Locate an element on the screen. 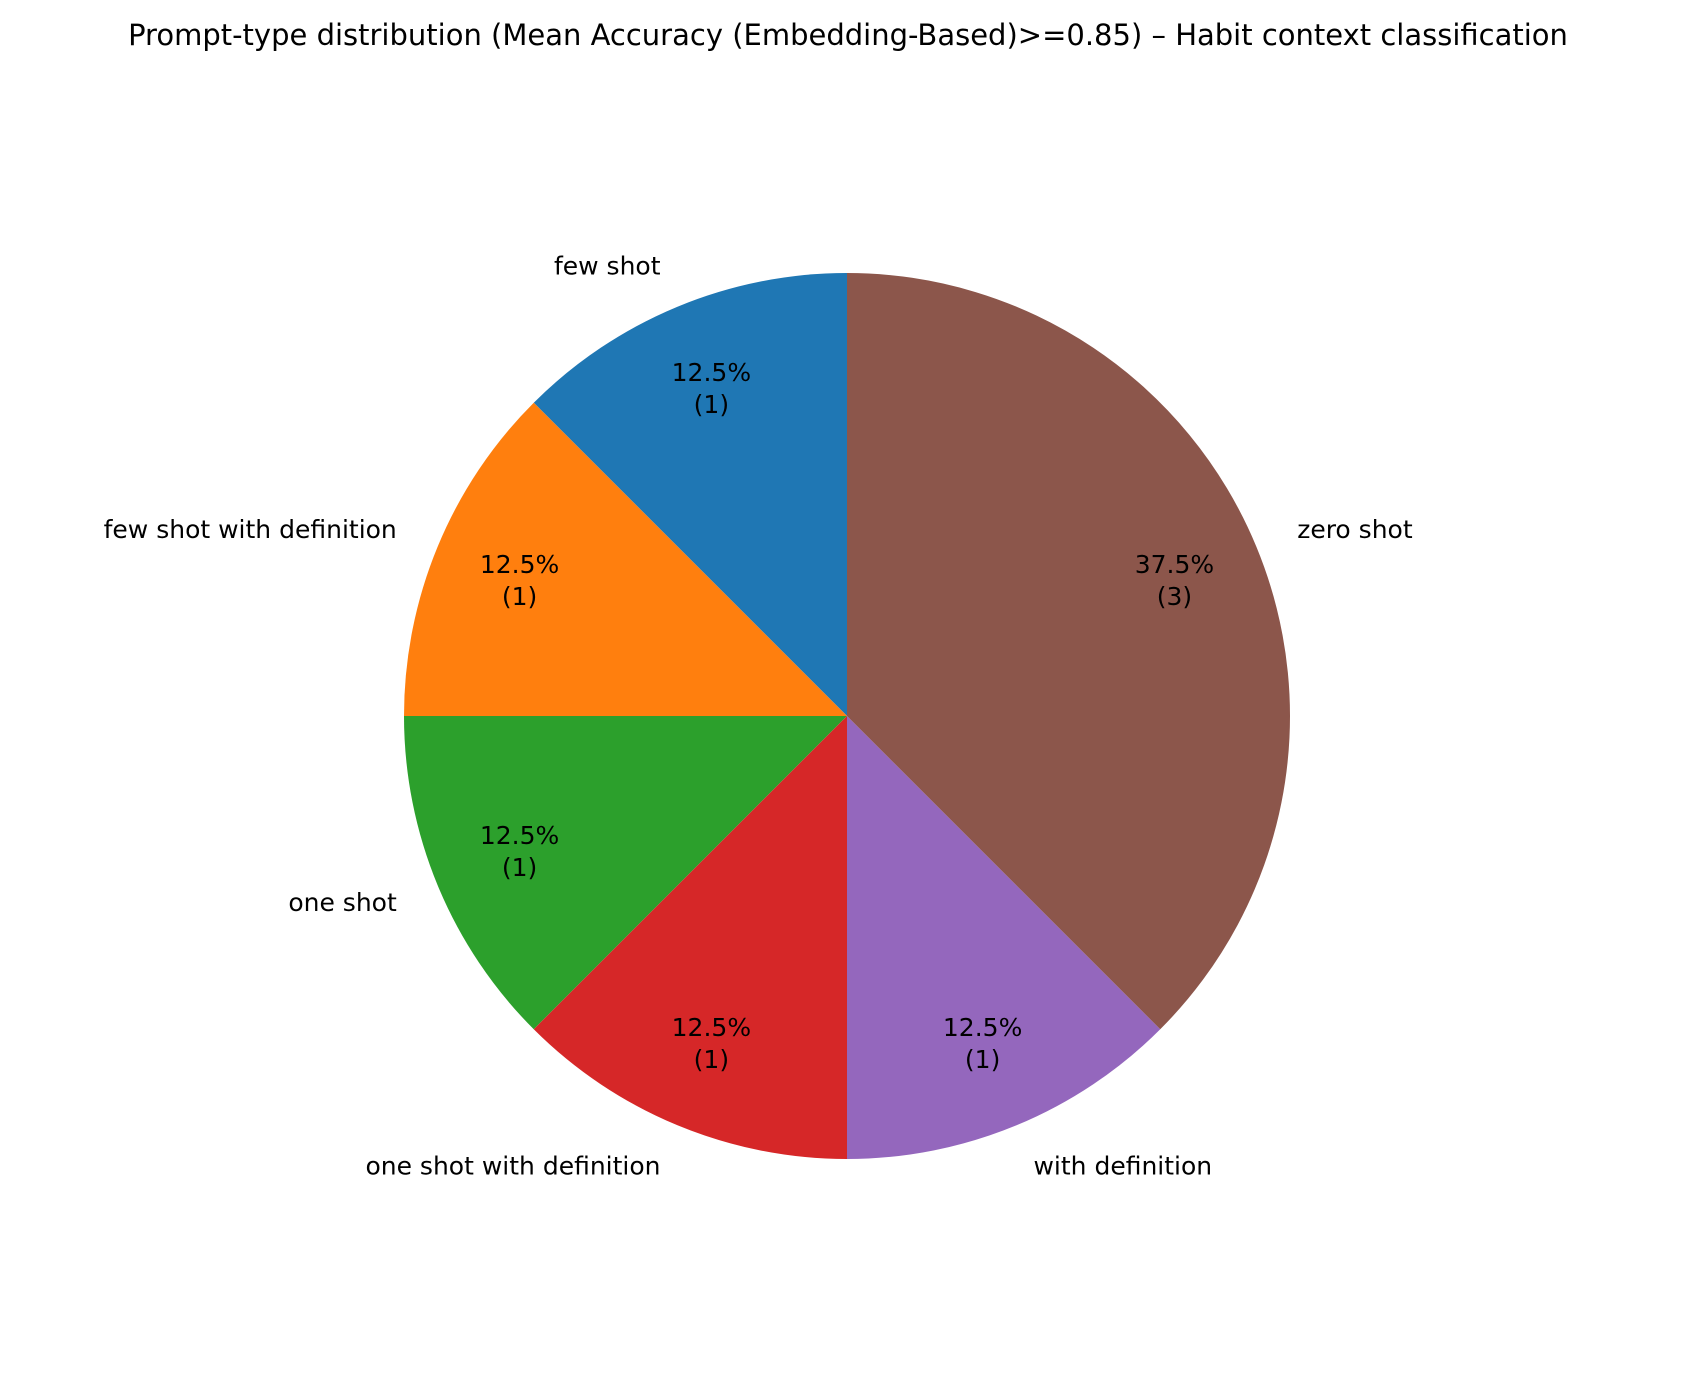 The image size is (1695, 1380). slice-percent-one-shot: 12.5% is located at coordinates (519, 835).